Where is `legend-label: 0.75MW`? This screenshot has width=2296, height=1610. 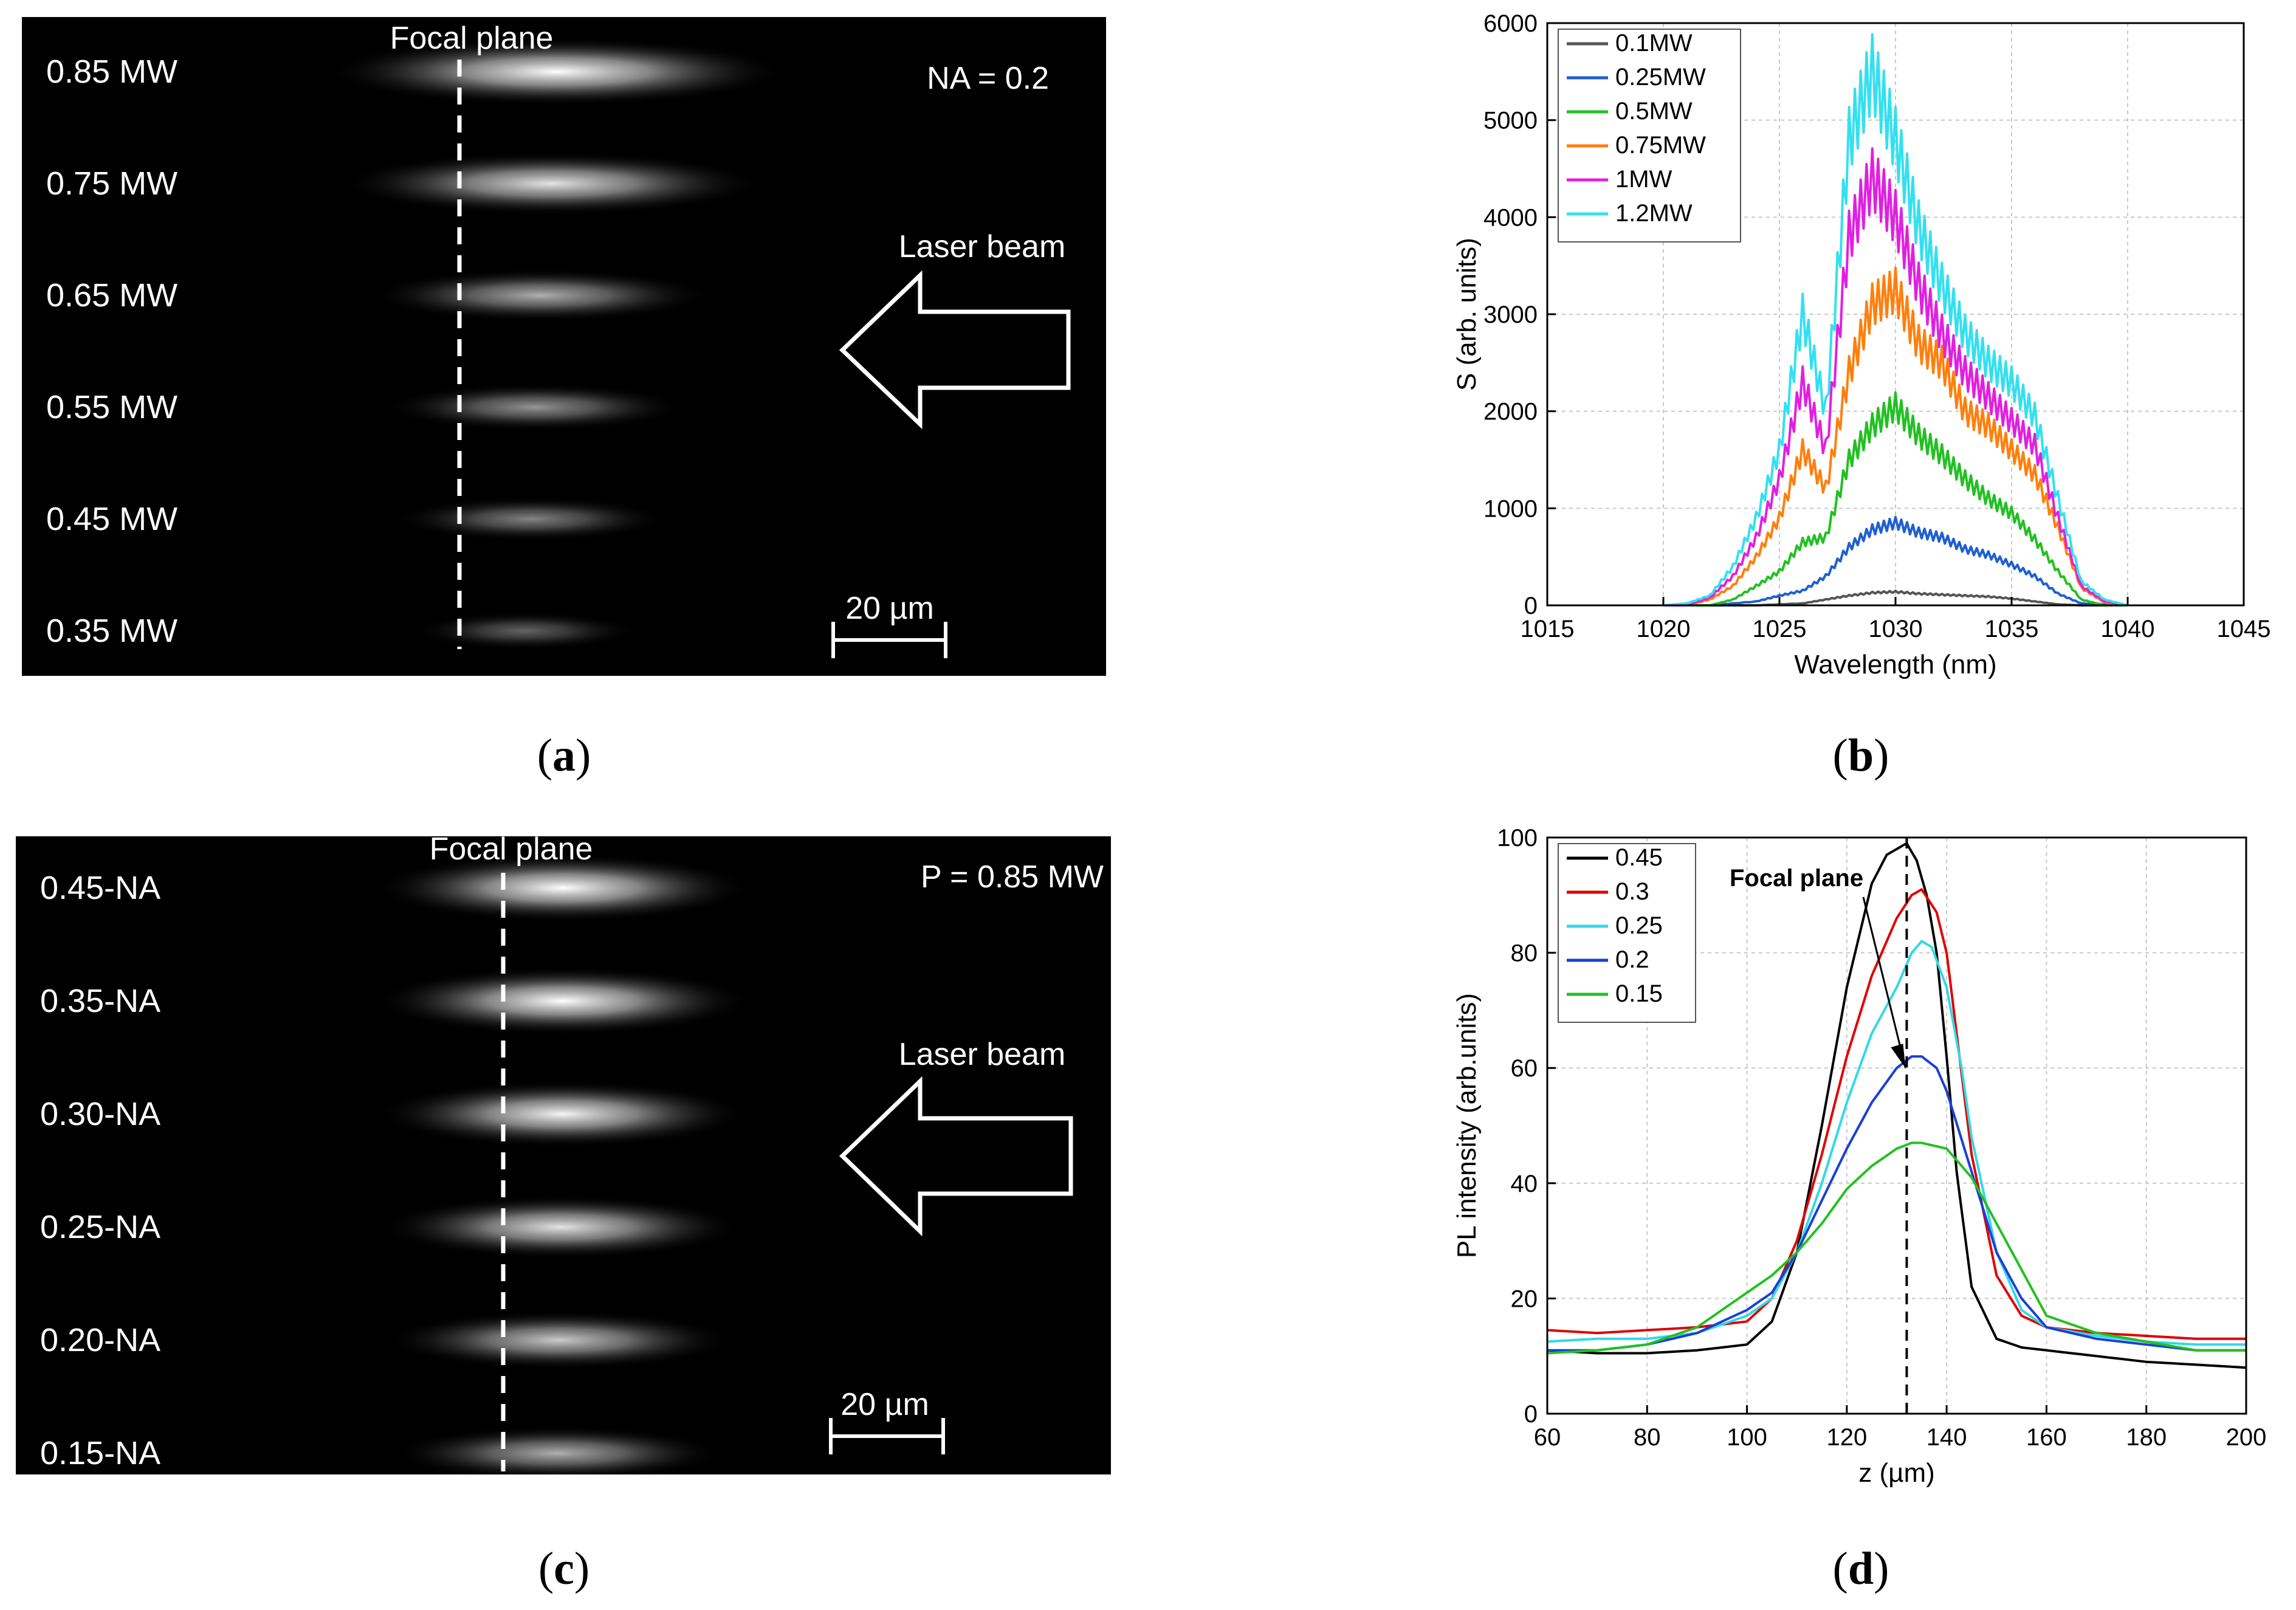
legend-label: 0.75MW is located at coordinates (1660, 145).